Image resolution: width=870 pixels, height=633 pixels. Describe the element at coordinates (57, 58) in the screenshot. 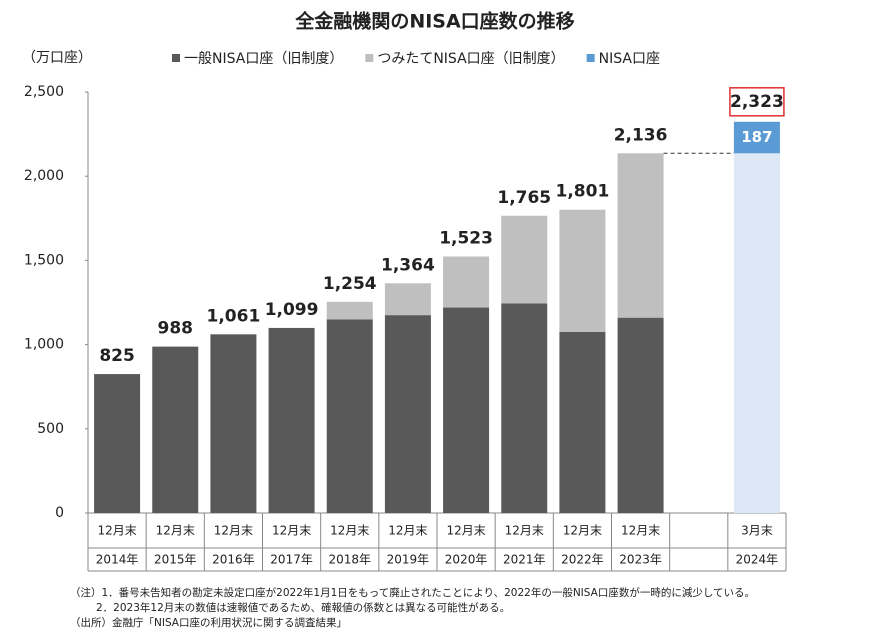

I see `y-unit: （万口座）` at that location.